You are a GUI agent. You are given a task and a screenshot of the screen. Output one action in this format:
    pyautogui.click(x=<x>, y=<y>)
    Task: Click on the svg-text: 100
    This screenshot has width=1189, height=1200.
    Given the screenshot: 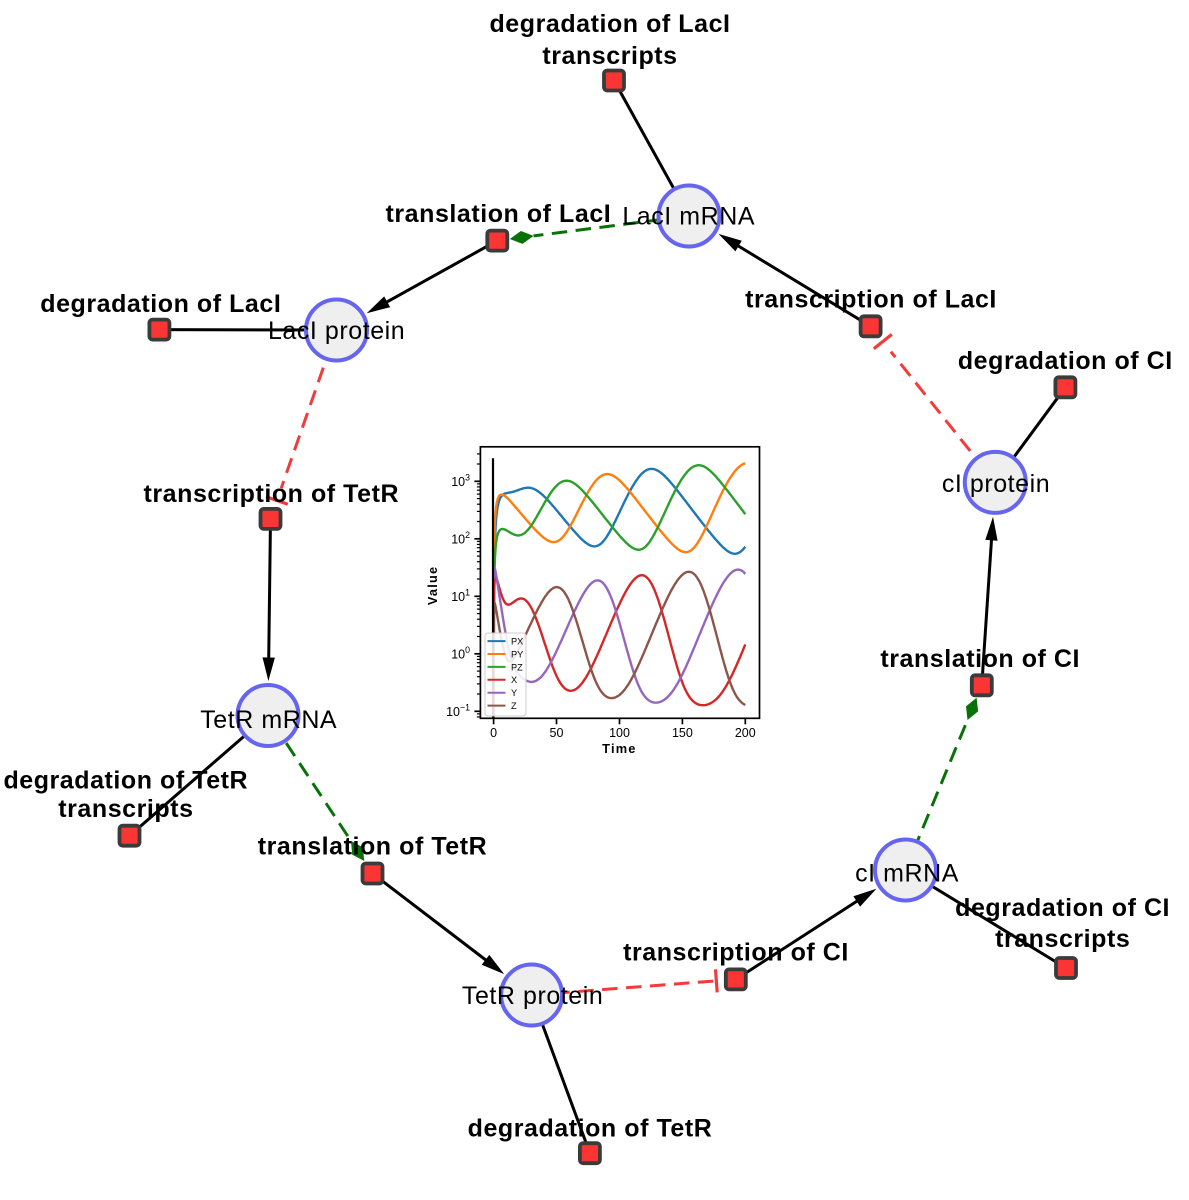 What is the action you would take?
    pyautogui.click(x=619, y=733)
    